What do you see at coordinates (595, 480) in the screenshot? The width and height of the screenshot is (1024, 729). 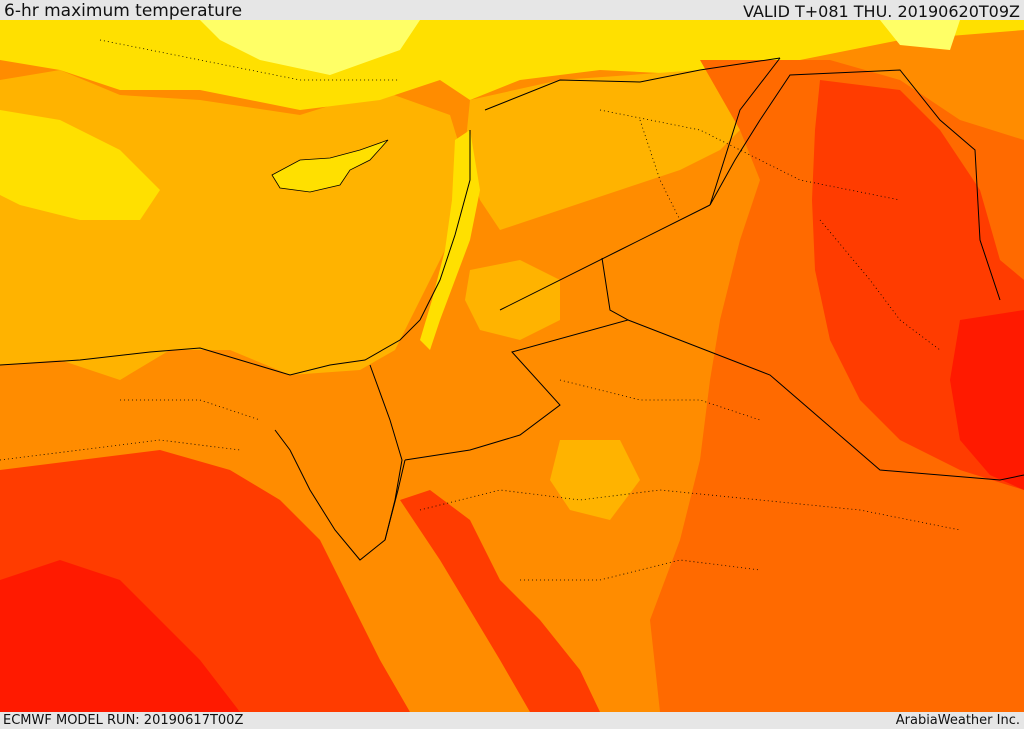 I see `nafud-light` at bounding box center [595, 480].